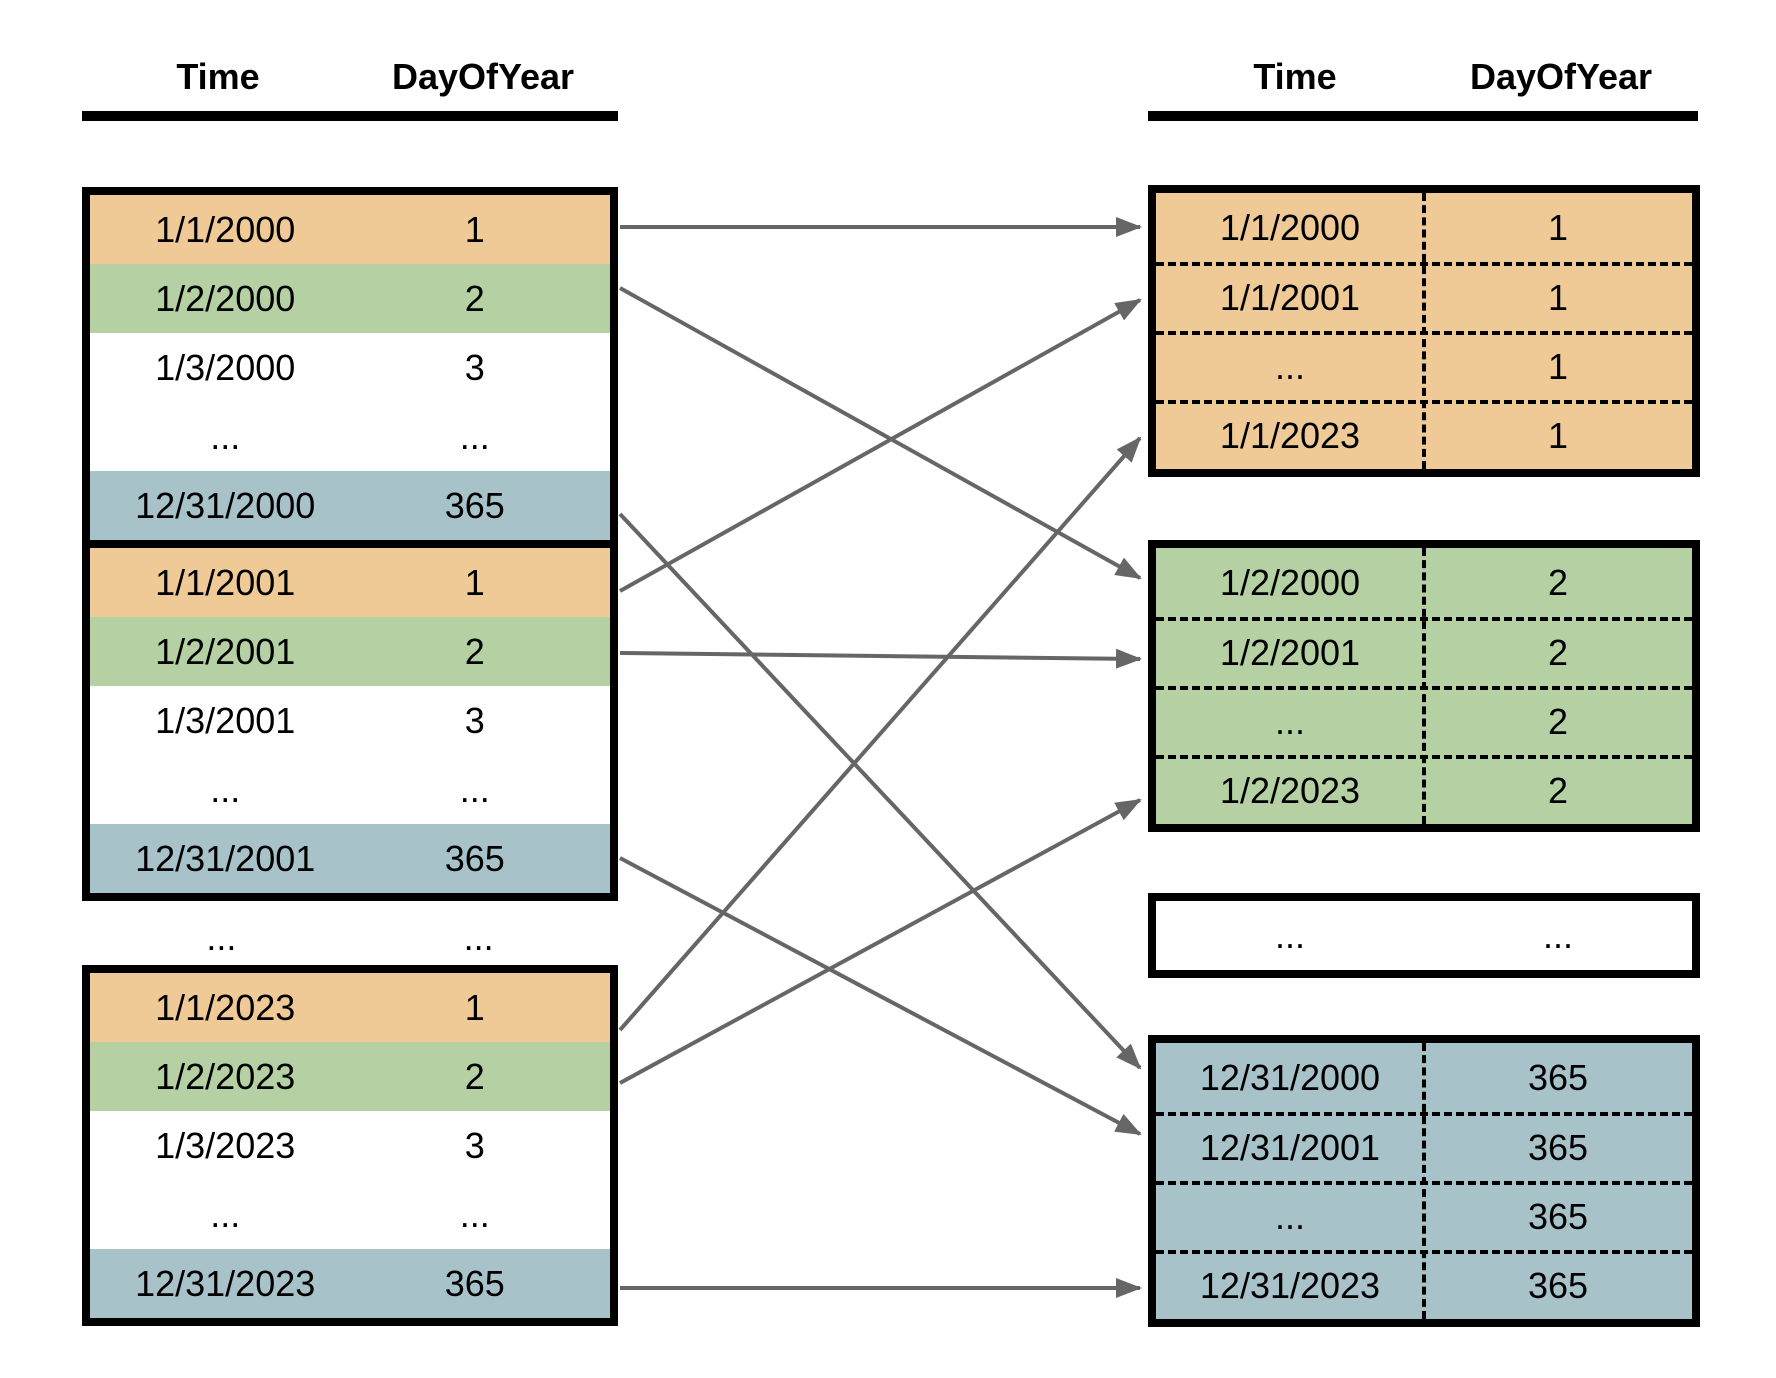  I want to click on table-row: 12/31/2001 365, so click(1424, 1146).